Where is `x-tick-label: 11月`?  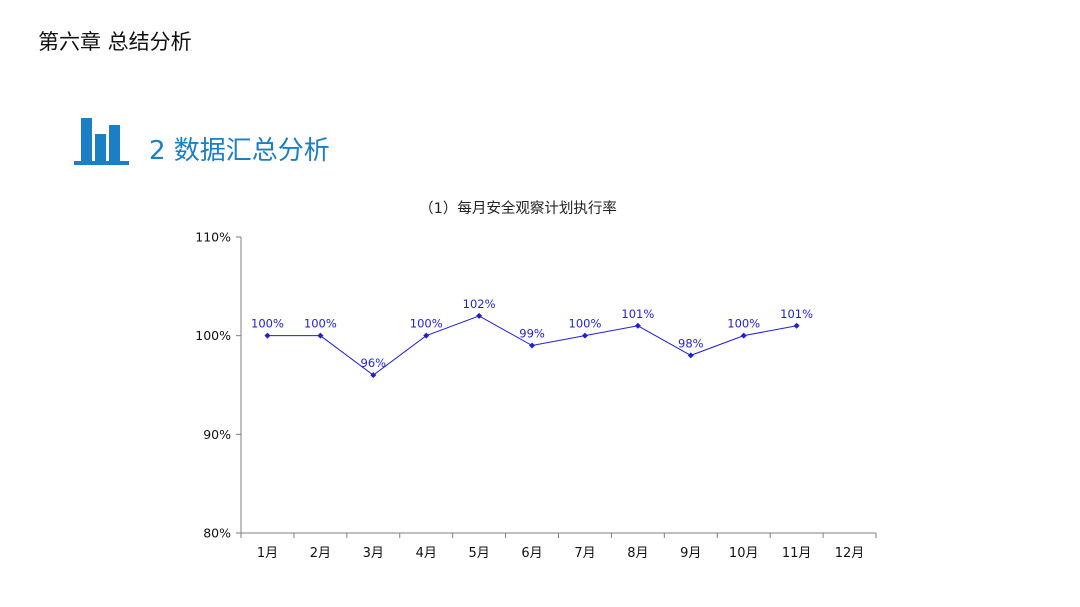 x-tick-label: 11月 is located at coordinates (797, 553).